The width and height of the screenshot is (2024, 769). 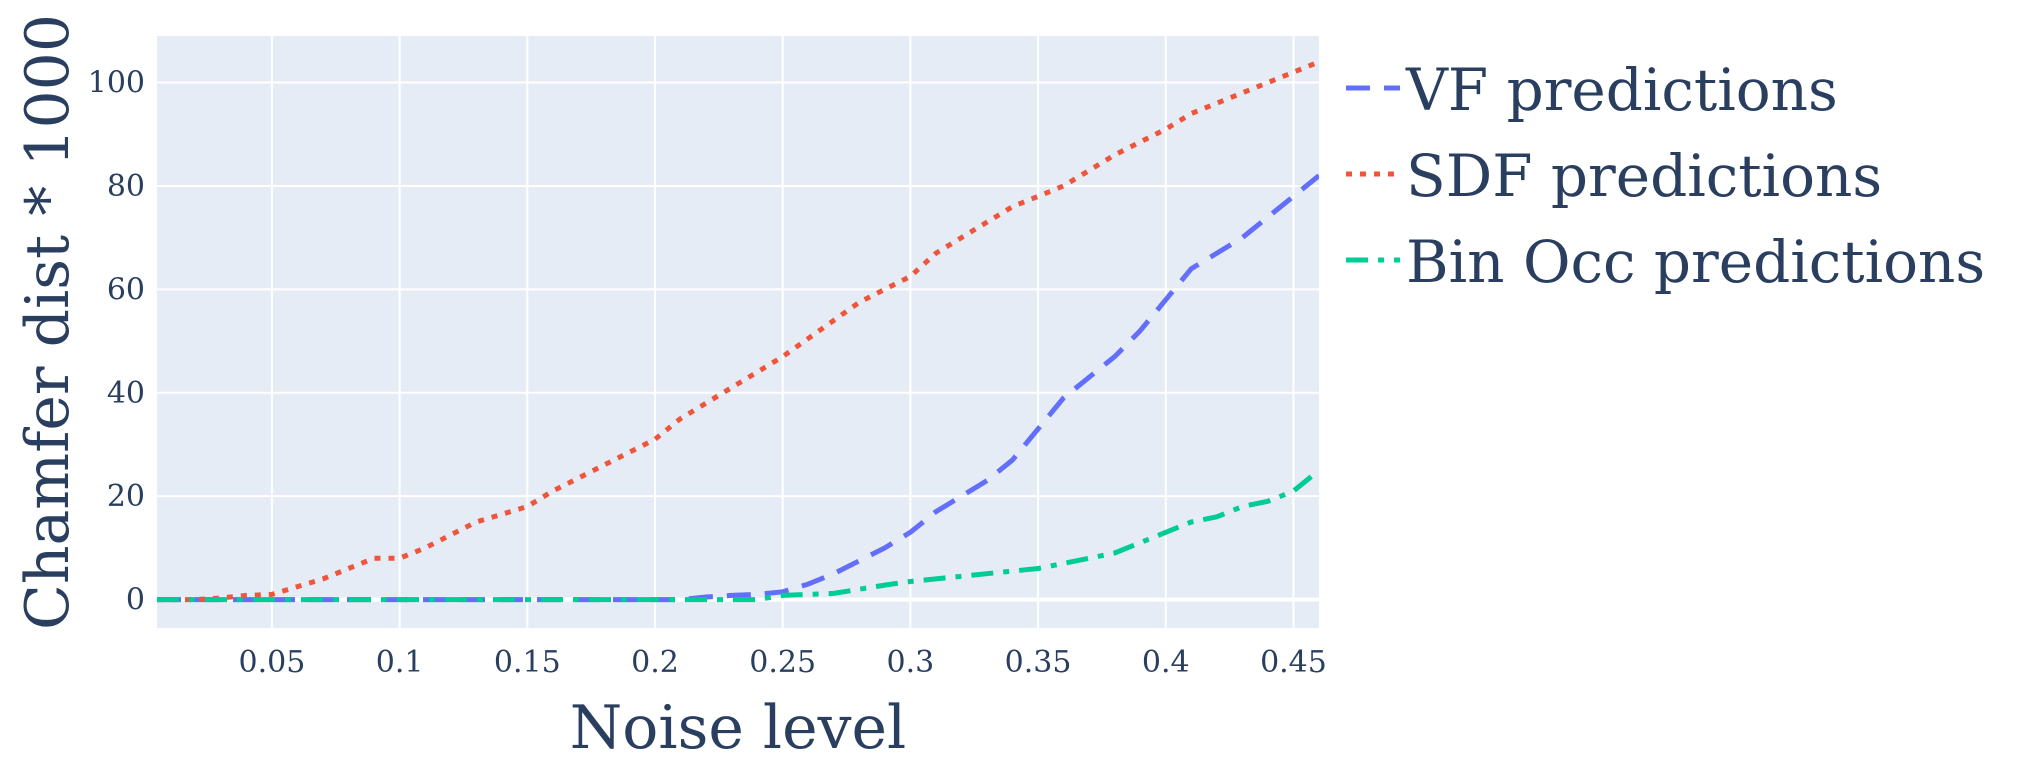 What do you see at coordinates (1621, 90) in the screenshot?
I see `legend-label-0: VF predictions` at bounding box center [1621, 90].